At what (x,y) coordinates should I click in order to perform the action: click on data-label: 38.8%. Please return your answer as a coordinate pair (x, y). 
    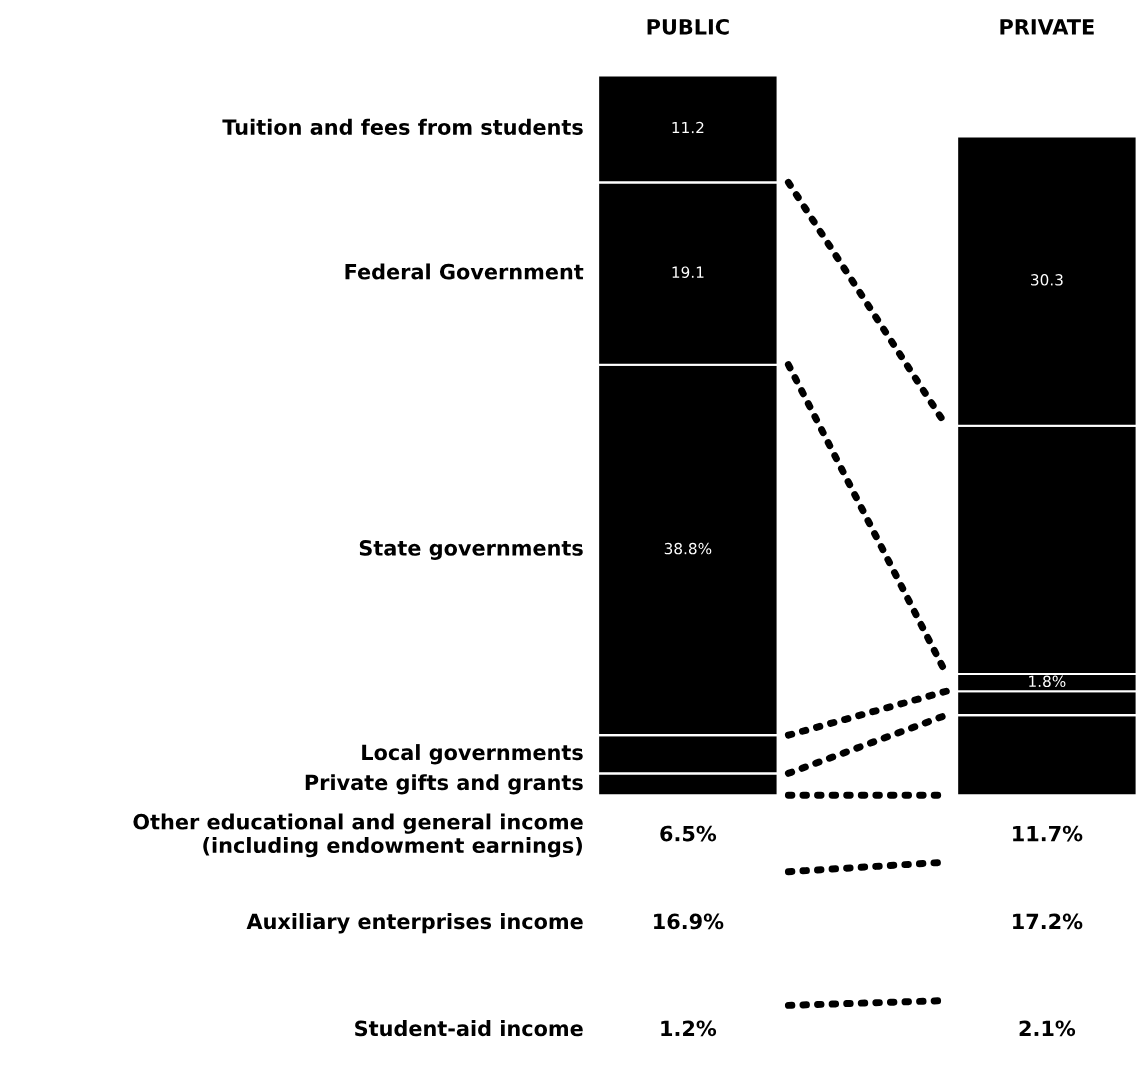
    Looking at the image, I should click on (688, 548).